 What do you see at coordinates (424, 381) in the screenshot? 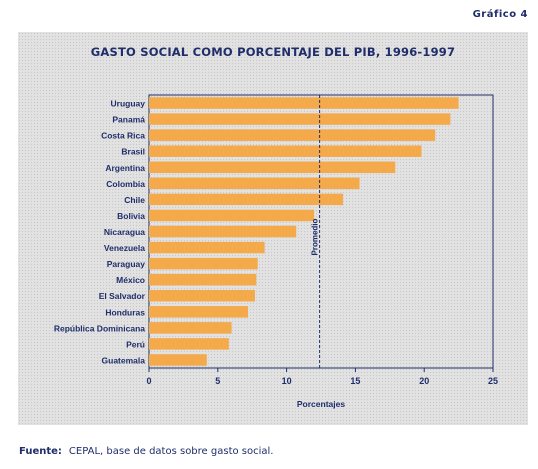
I see `x-tick-label: 20` at bounding box center [424, 381].